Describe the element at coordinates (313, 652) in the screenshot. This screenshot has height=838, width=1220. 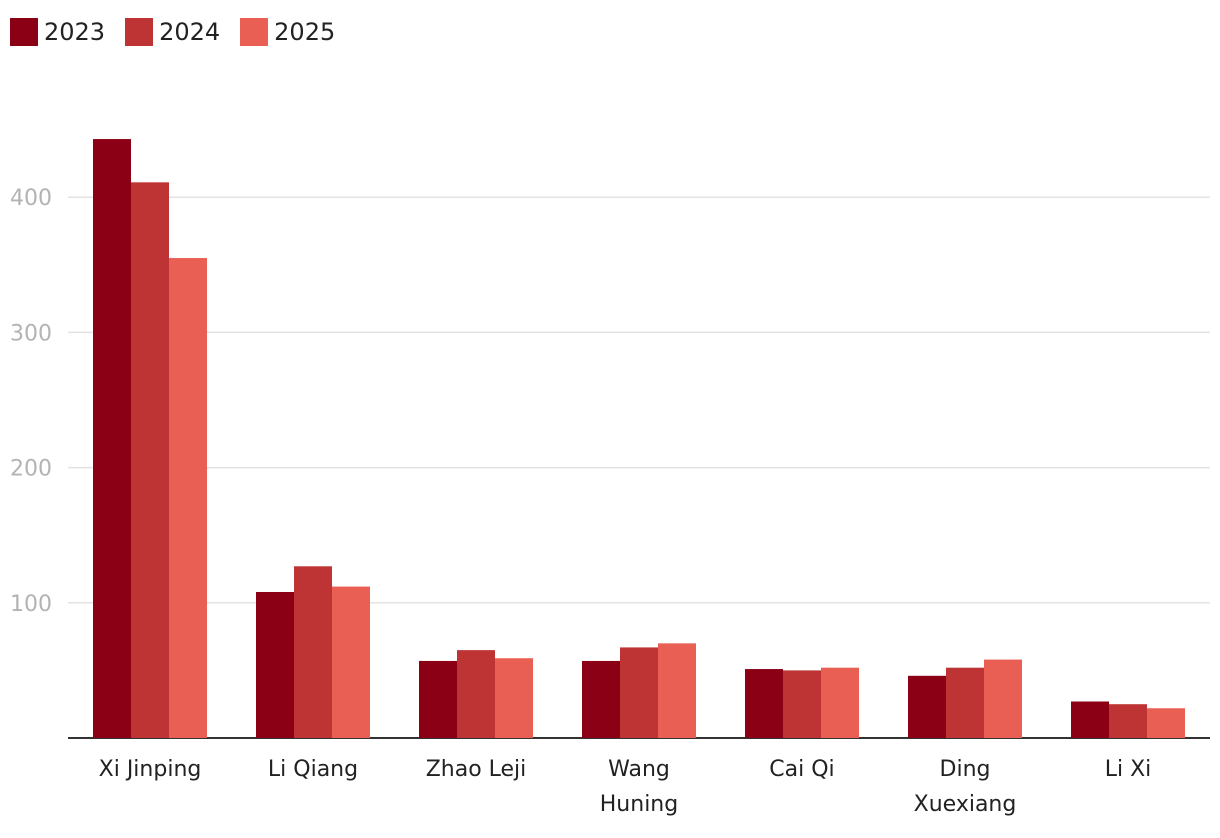
I see `bar-2024-li-qiang` at that location.